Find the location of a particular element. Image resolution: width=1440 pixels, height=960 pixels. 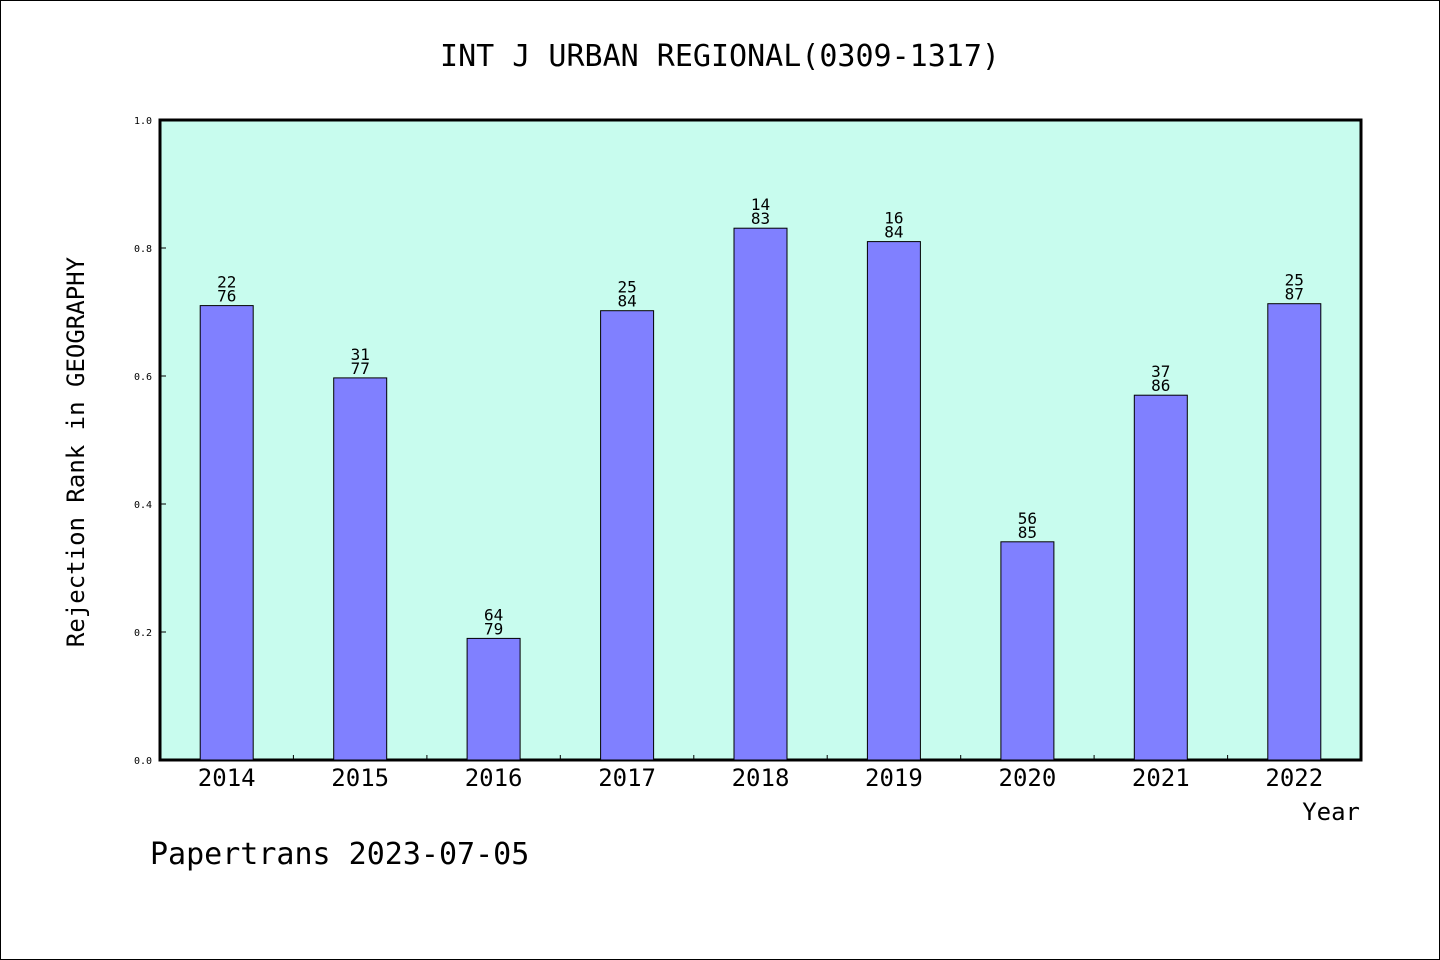

bar-label-bottom-2019: 84 is located at coordinates (893, 232).